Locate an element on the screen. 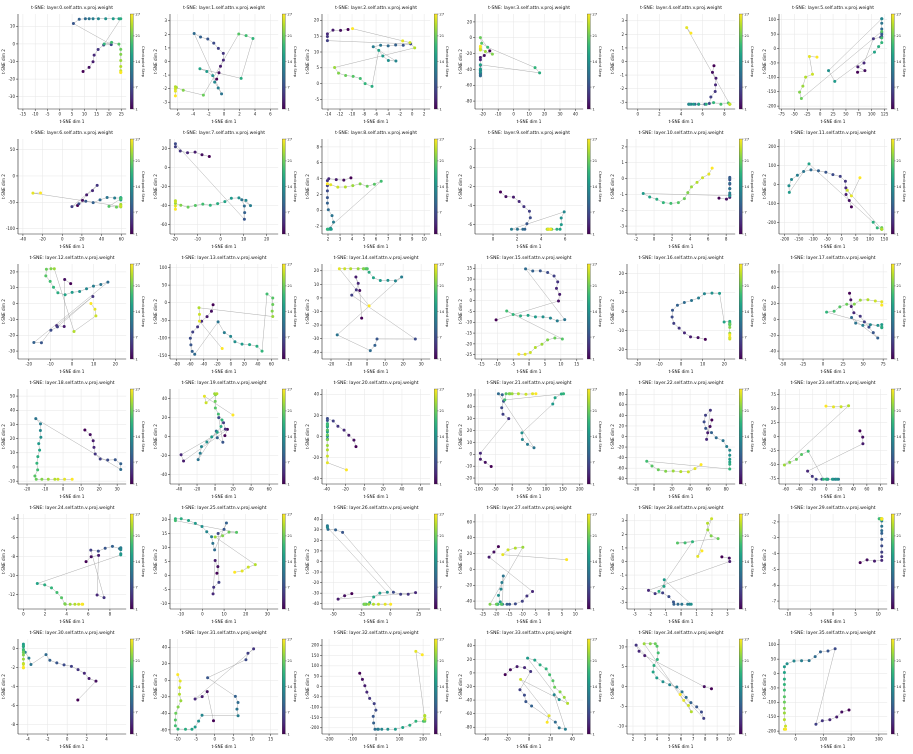 The height and width of the screenshot is (754, 913). y-tick-label: 20 is located at coordinates (165, 519).